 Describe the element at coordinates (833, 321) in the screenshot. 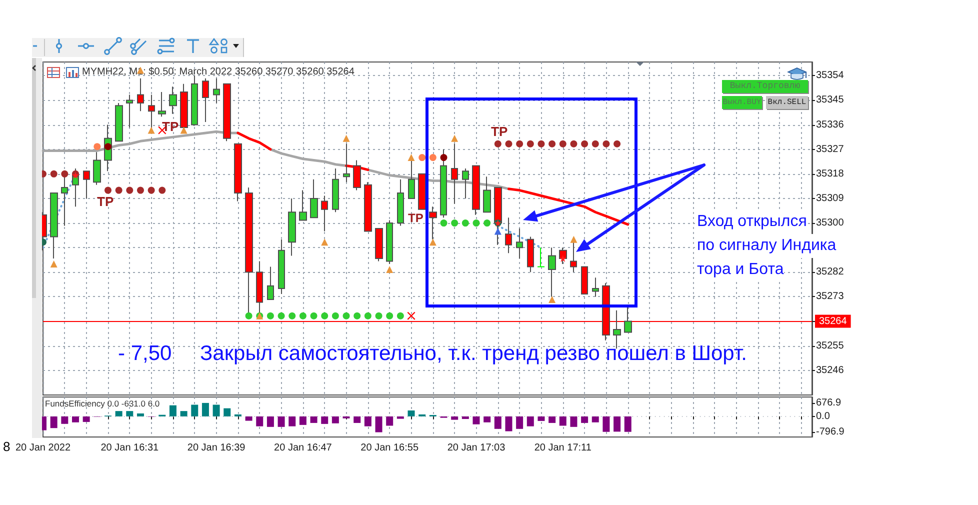

I see `ref-line-label: 35264` at that location.